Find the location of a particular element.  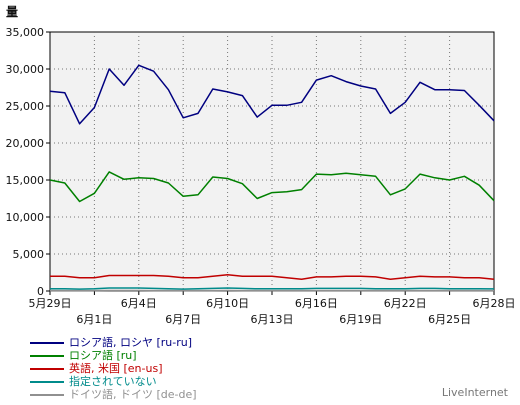

legend-item: ドイツ語, ドイツ [de-de] is located at coordinates (113, 394).